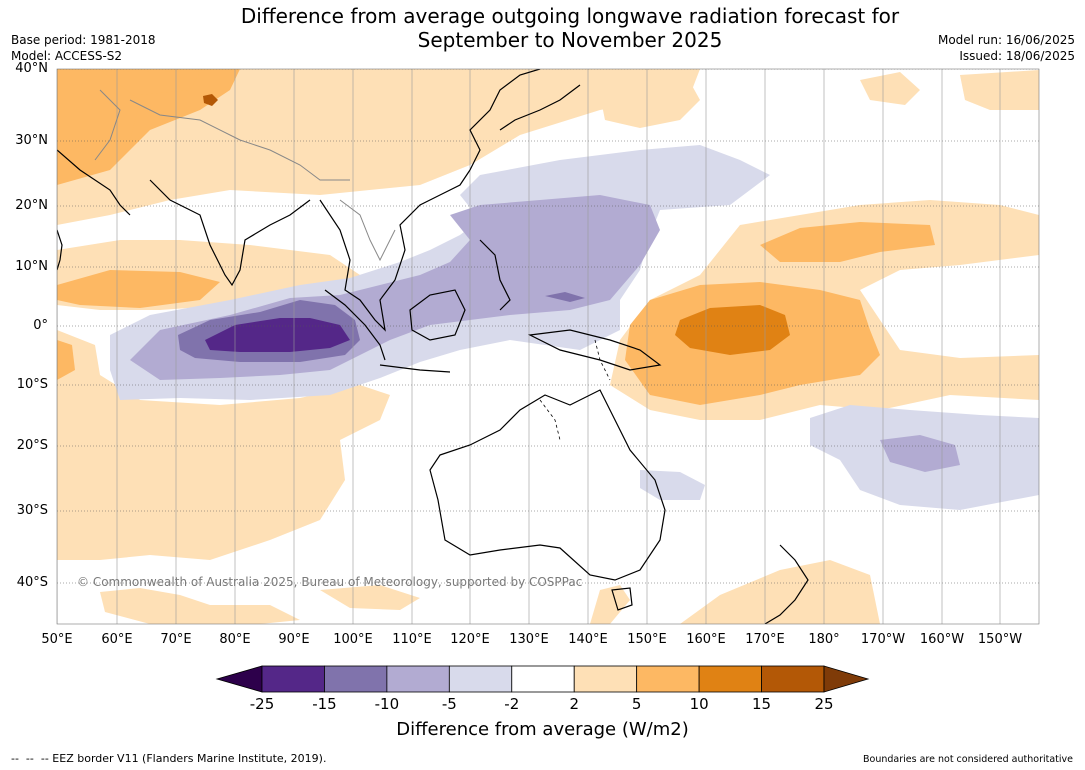 This screenshot has width=1085, height=770. What do you see at coordinates (1017, 56) in the screenshot?
I see `issued-date: Issued: 18/06/2025` at bounding box center [1017, 56].